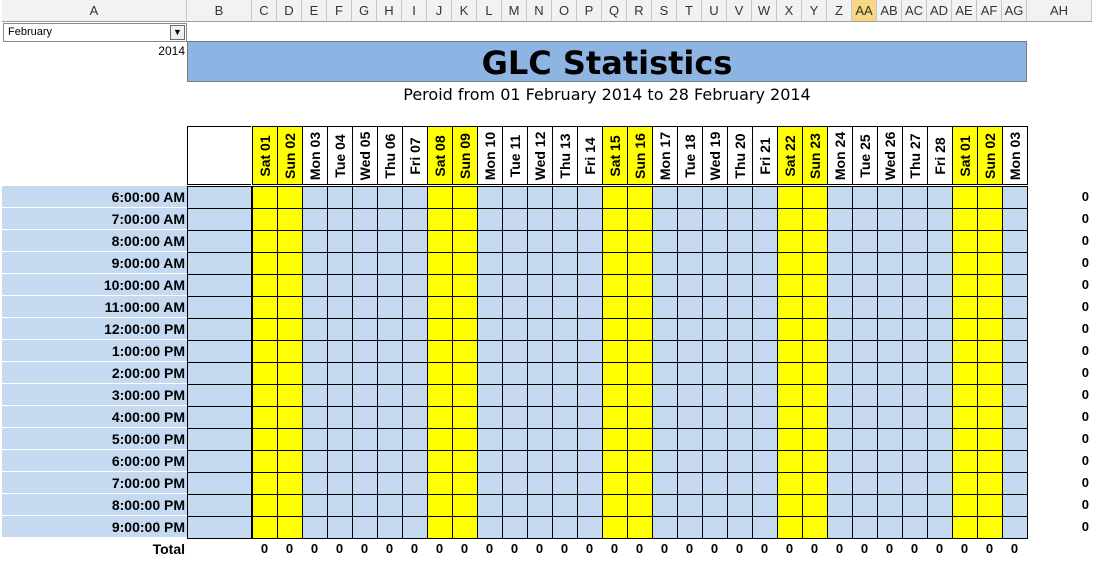  I want to click on day-header: Tue 11, so click(515, 155).